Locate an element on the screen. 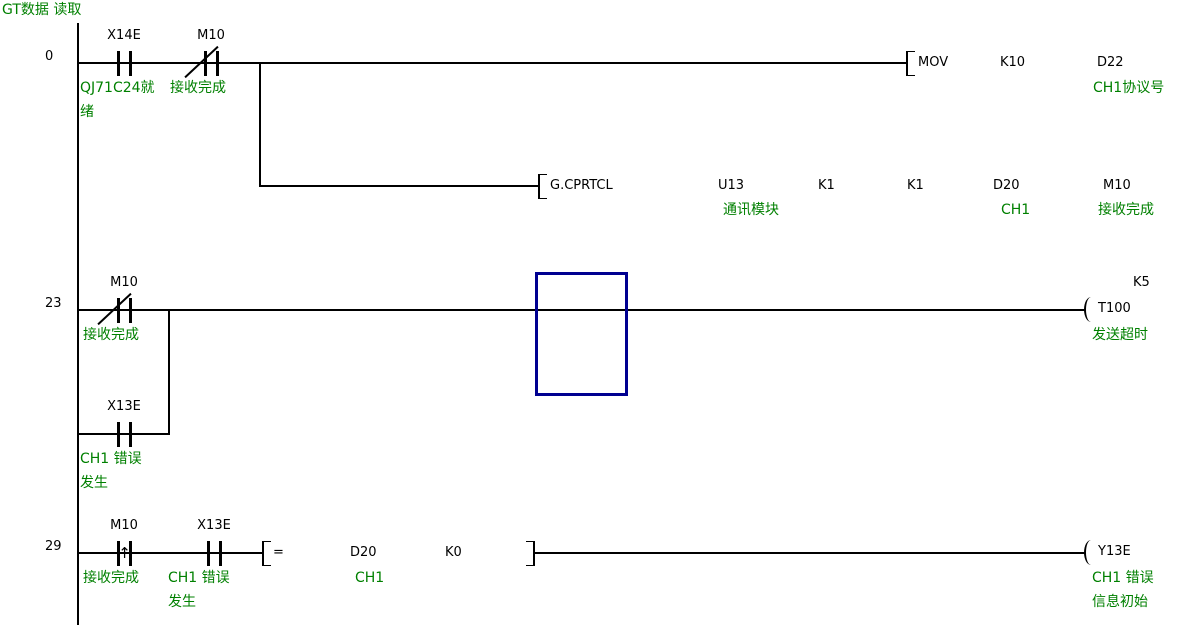 The height and width of the screenshot is (625, 1181). comment-line: QJ71C24就 is located at coordinates (117, 88).